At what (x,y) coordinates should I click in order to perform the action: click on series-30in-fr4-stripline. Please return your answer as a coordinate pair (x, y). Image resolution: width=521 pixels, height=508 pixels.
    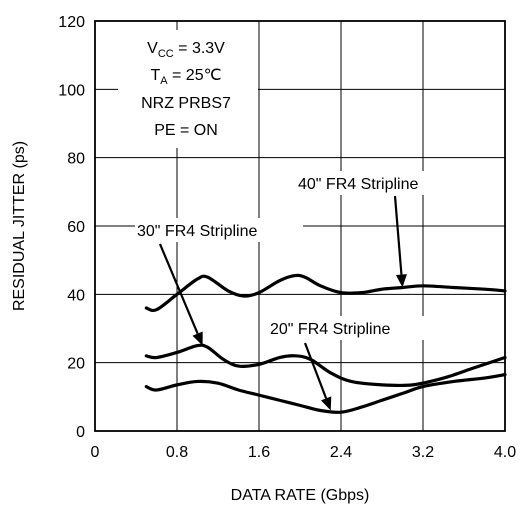
    Looking at the image, I should click on (325, 365).